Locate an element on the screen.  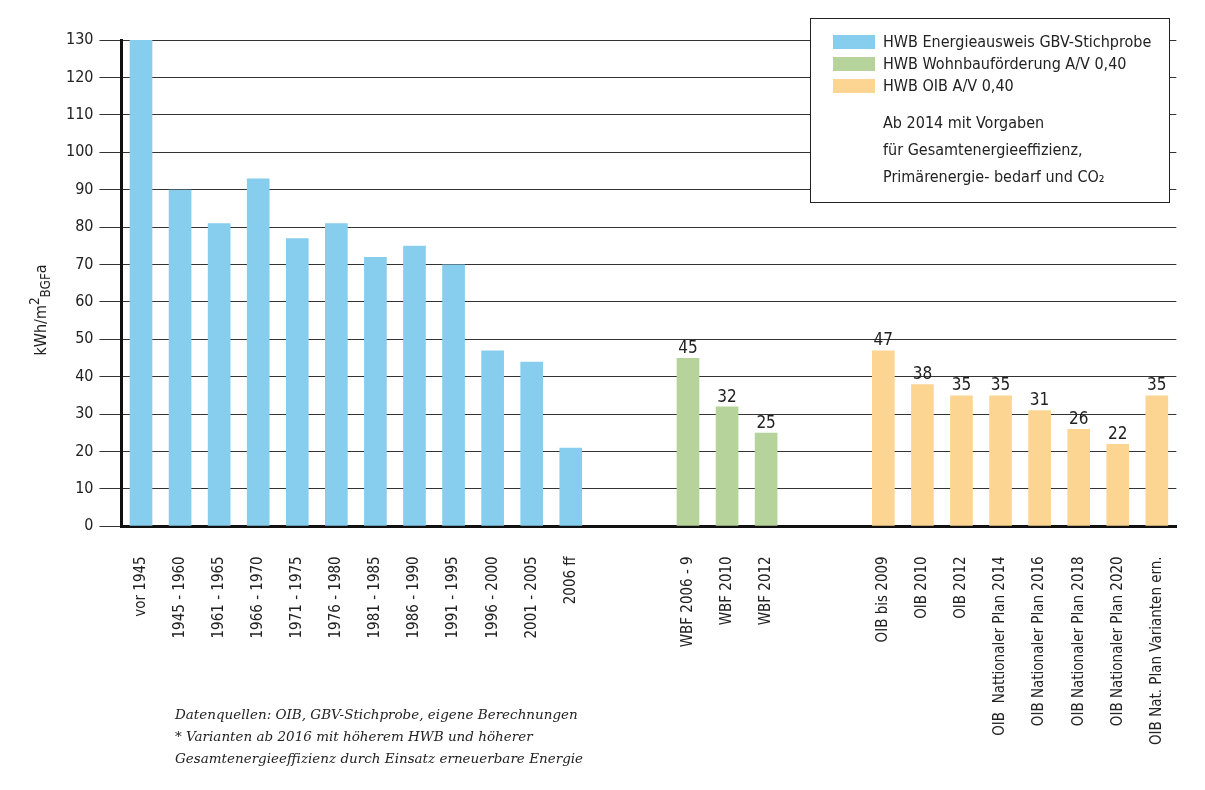
x-tick-label: 1971 - 1975 is located at coordinates (296, 597).